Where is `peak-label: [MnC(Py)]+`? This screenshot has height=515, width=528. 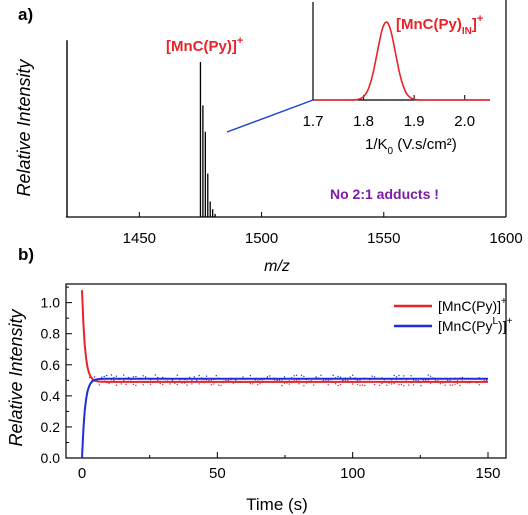
peak-label: [MnC(Py)]+ is located at coordinates (204, 45).